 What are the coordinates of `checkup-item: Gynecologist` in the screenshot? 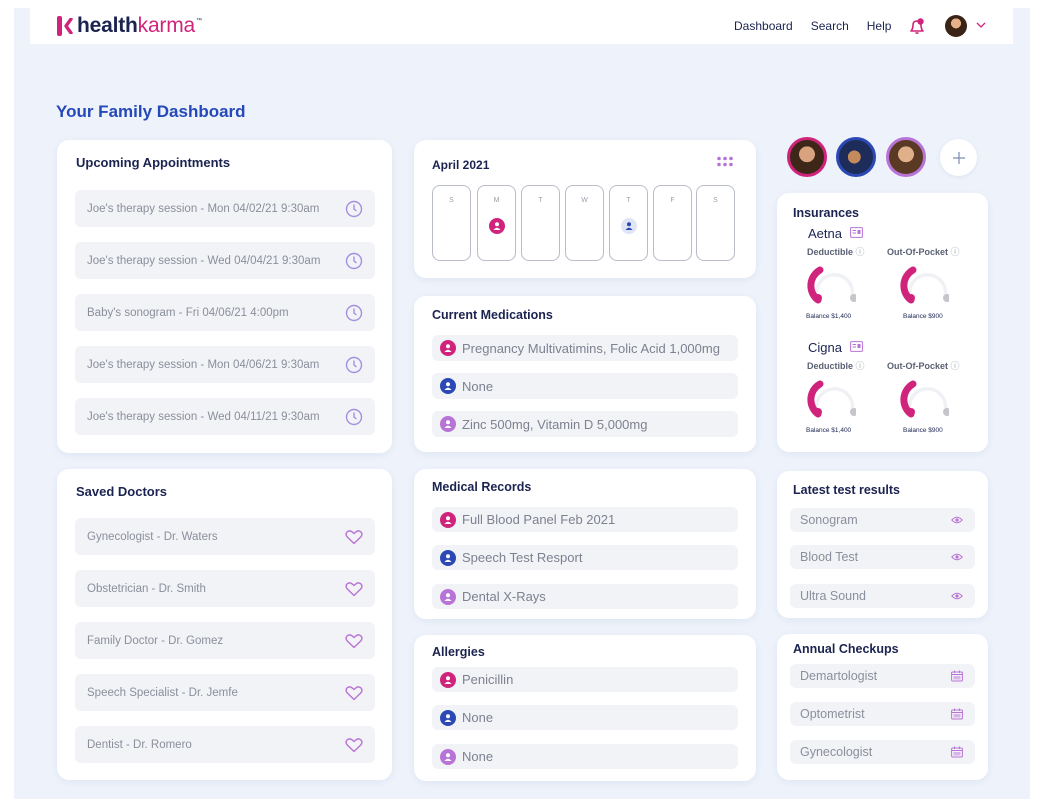 It's located at (882, 752).